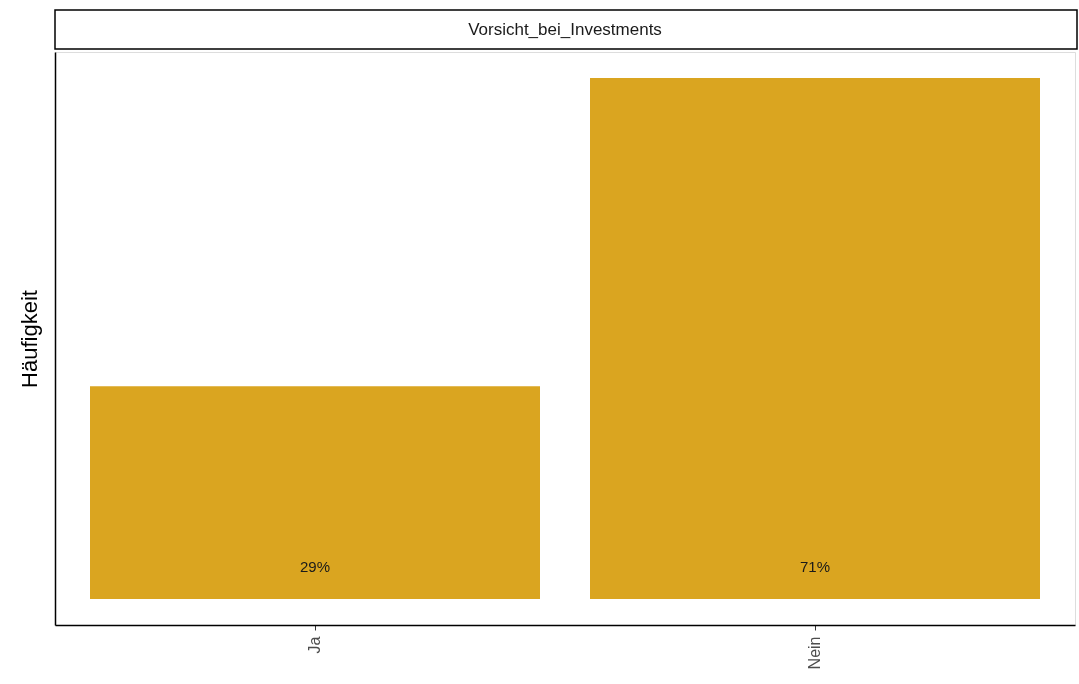 Image resolution: width=1079 pixels, height=684 pixels. What do you see at coordinates (815, 566) in the screenshot?
I see `data-label: 71%` at bounding box center [815, 566].